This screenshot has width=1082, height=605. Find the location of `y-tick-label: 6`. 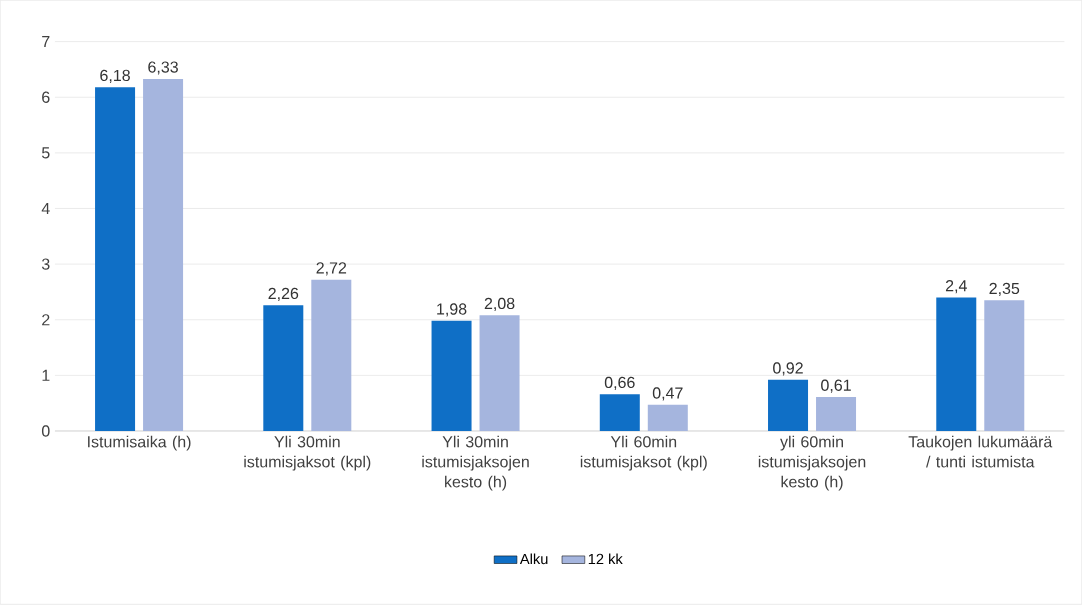

y-tick-label: 6 is located at coordinates (46, 97).